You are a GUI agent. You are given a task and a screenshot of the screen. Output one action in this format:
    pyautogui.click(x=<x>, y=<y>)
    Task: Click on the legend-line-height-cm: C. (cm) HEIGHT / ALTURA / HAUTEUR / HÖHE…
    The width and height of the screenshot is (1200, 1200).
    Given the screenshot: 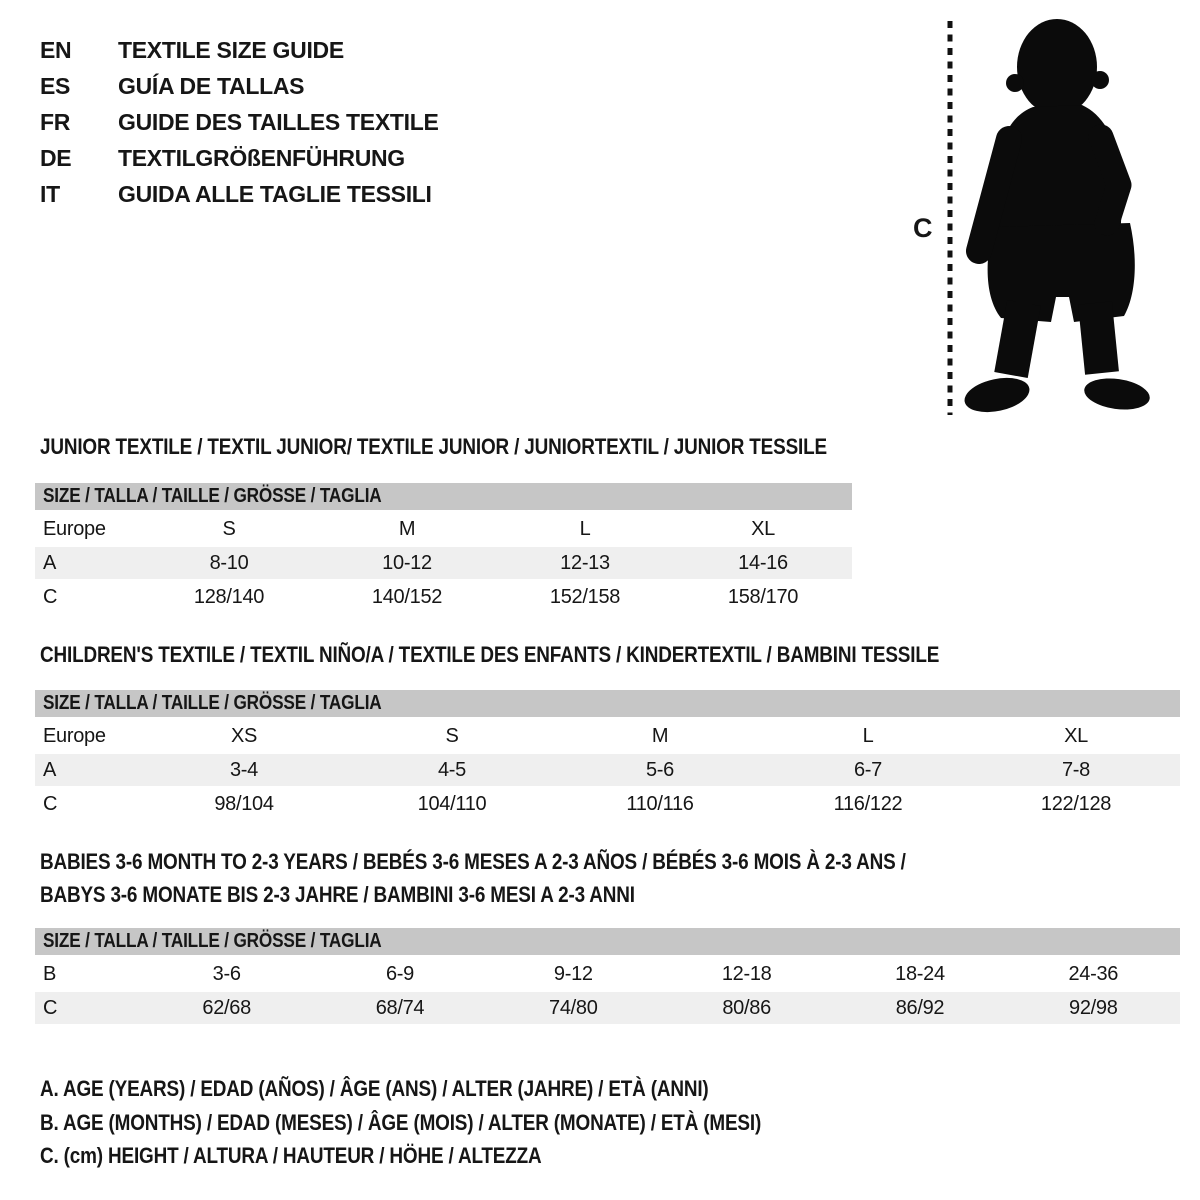 What is the action you would take?
    pyautogui.click(x=331, y=1156)
    